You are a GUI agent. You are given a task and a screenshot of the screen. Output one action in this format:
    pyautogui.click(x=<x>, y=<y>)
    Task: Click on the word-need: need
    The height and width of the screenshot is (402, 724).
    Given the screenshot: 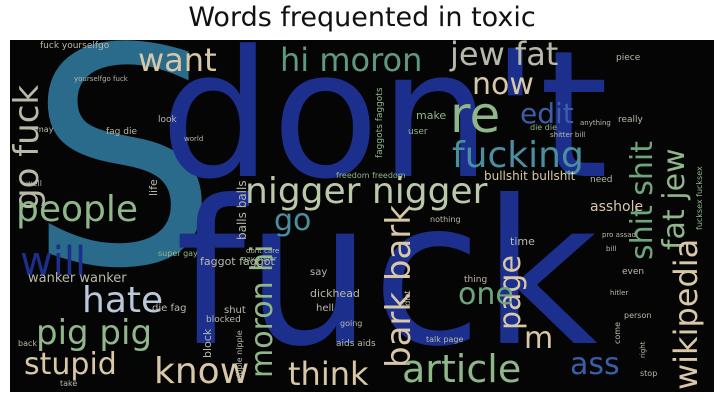 What is the action you would take?
    pyautogui.click(x=601, y=180)
    